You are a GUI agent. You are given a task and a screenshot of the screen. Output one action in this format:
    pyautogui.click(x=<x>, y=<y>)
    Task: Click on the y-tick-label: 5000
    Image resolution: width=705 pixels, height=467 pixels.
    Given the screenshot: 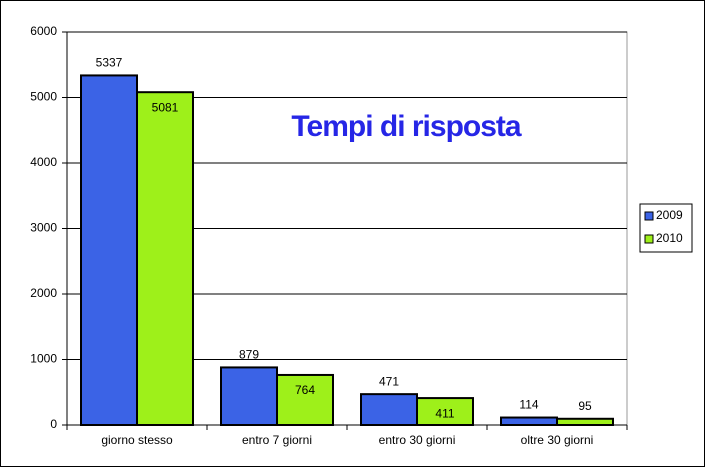 What is the action you would take?
    pyautogui.click(x=43, y=97)
    